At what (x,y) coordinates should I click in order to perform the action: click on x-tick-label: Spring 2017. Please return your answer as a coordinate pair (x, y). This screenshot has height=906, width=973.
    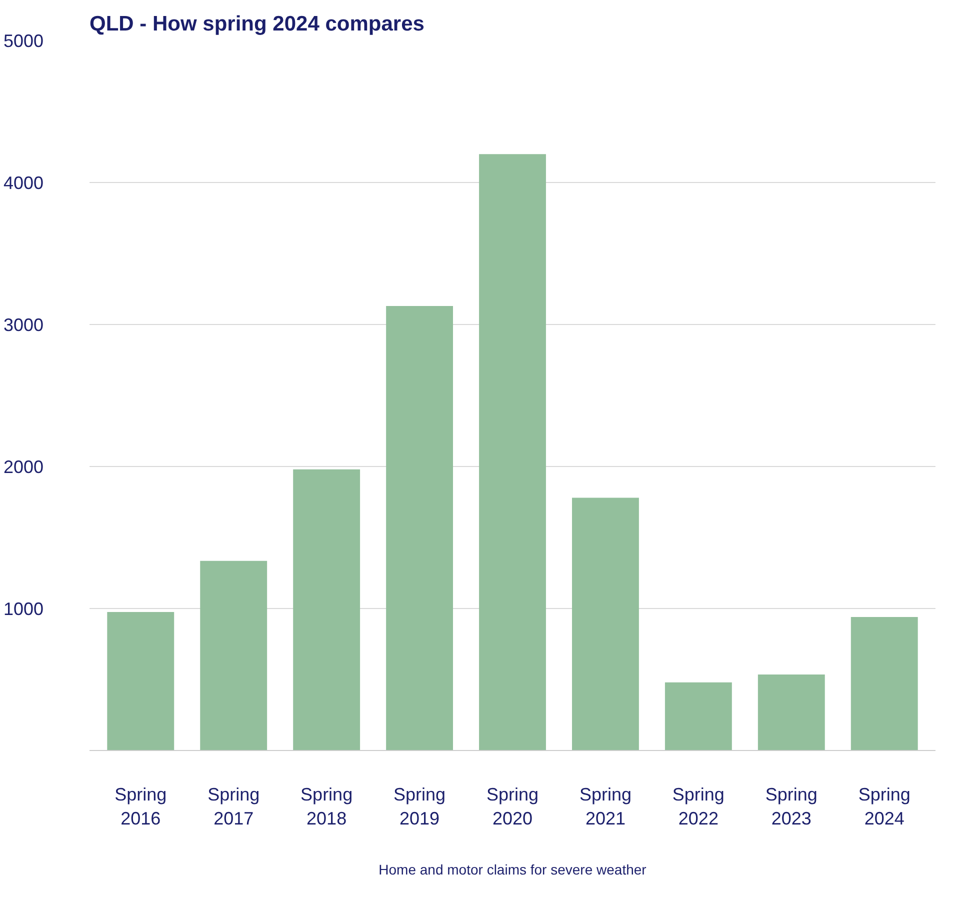
    Looking at the image, I should click on (234, 806).